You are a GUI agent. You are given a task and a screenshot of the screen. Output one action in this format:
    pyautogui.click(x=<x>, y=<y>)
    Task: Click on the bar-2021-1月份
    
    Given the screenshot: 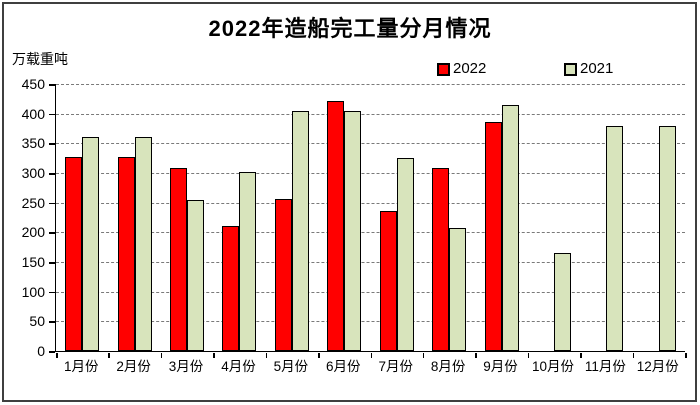 What is the action you would take?
    pyautogui.click(x=91, y=243)
    